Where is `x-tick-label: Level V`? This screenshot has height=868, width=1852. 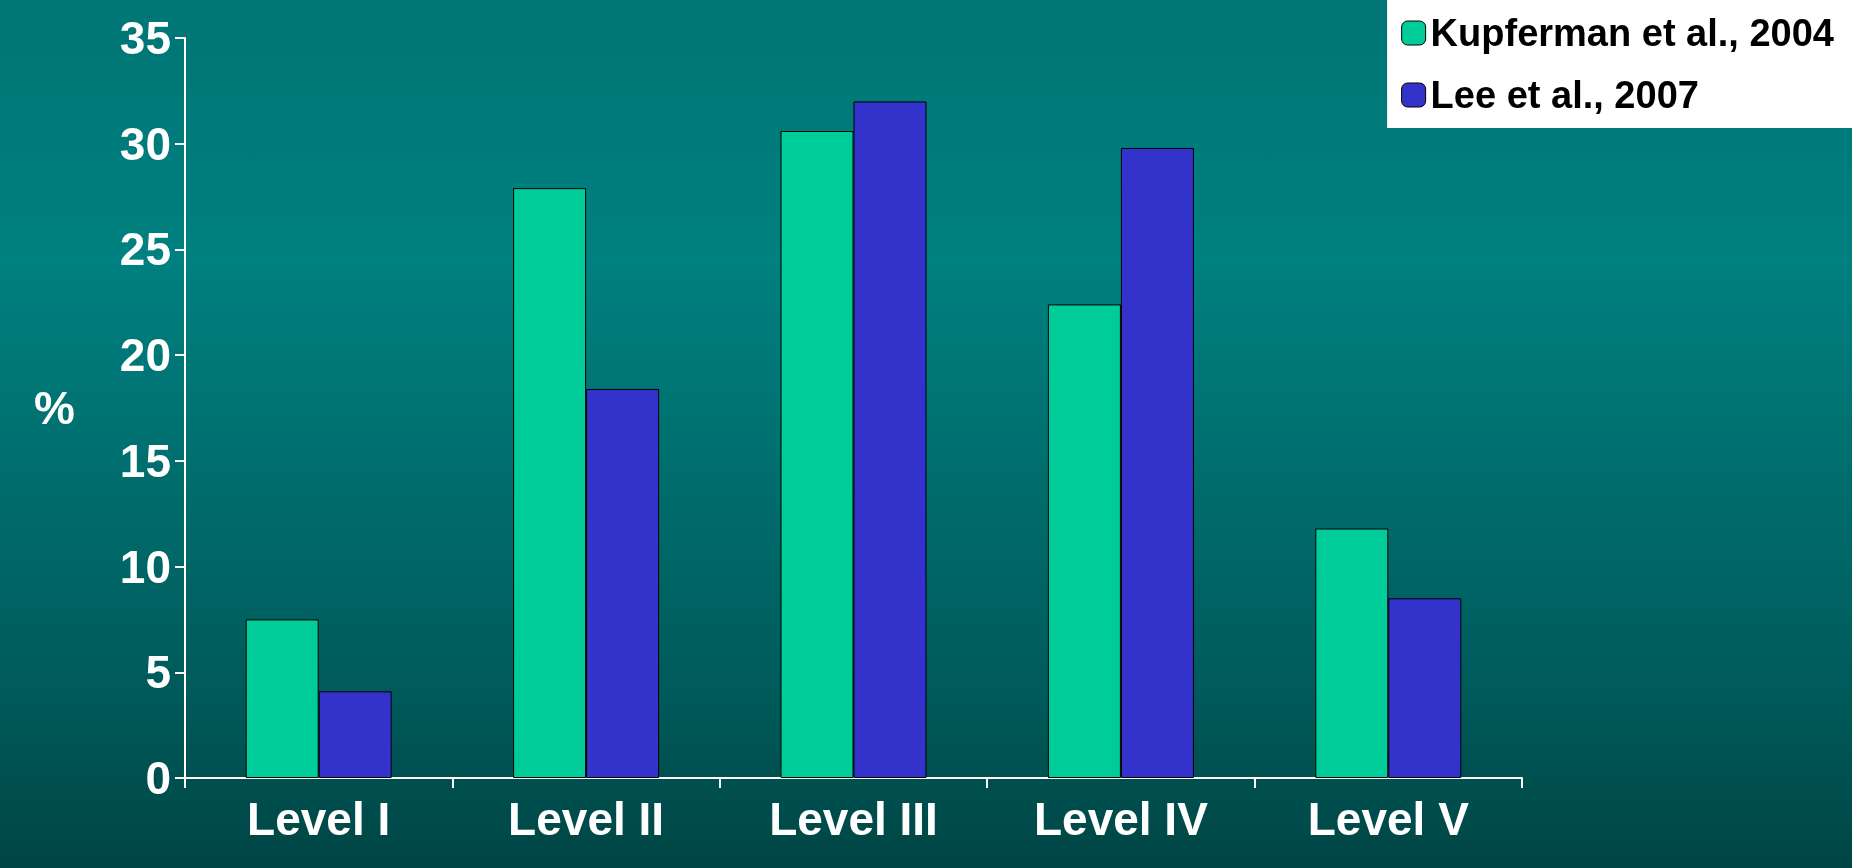 x-tick-label: Level V is located at coordinates (1388, 819).